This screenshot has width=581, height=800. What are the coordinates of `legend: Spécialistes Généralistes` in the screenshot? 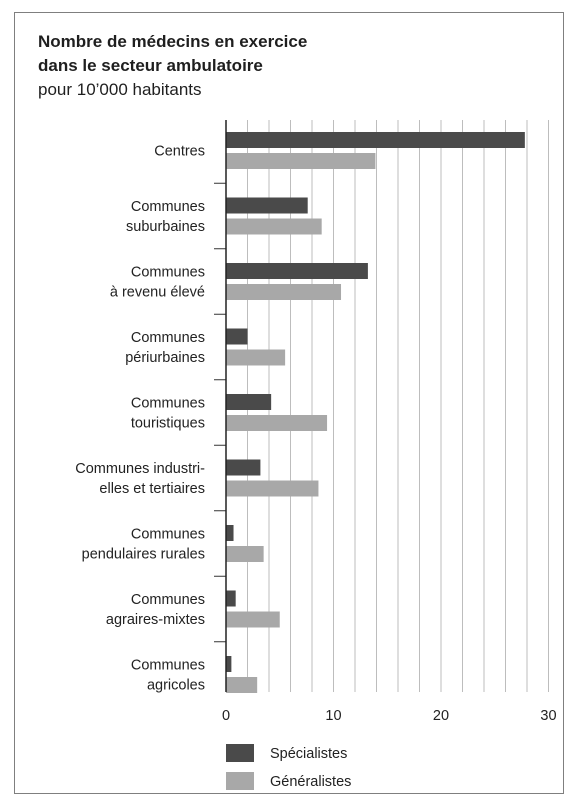 It's located at (288, 767).